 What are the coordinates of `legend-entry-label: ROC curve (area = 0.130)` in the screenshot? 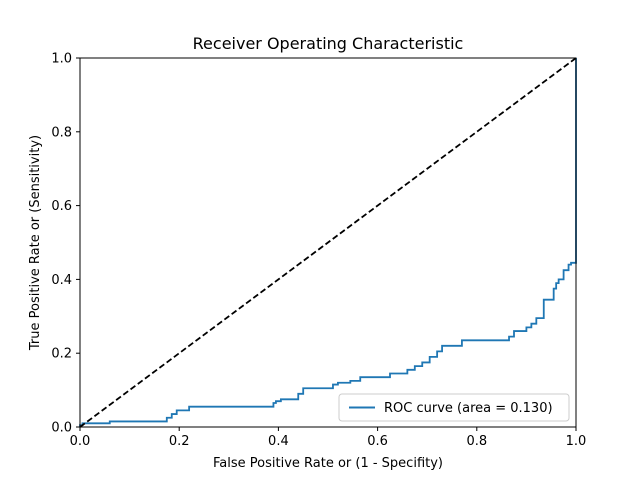 It's located at (468, 408).